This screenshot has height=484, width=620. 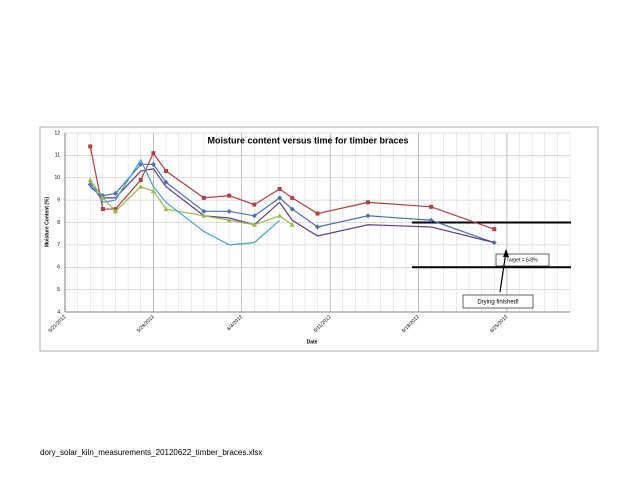 I want to click on annotation: Target = 6-8%, so click(x=522, y=260).